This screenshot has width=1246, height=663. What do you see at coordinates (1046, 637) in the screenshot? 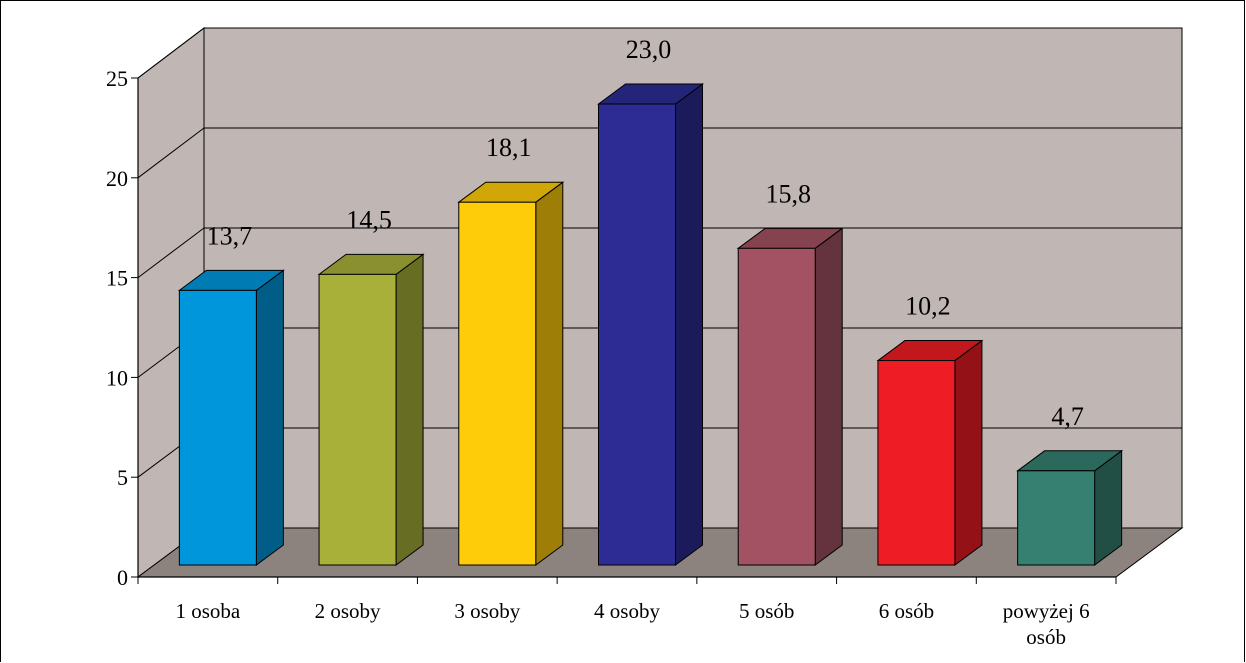
I see `category-label: osób` at bounding box center [1046, 637].